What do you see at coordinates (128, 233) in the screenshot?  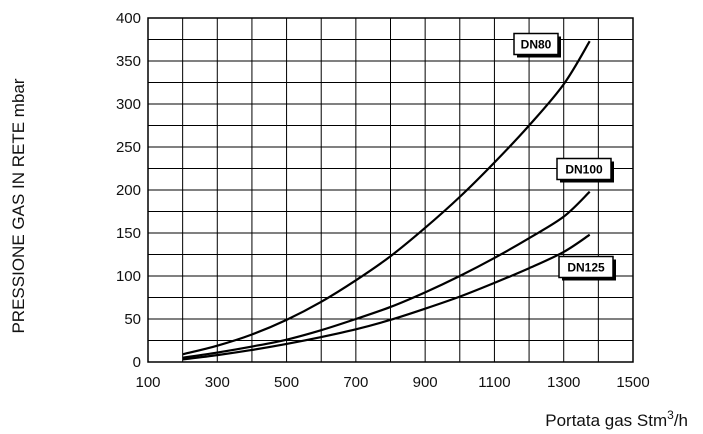 I see `y-tick-label: 150` at bounding box center [128, 233].